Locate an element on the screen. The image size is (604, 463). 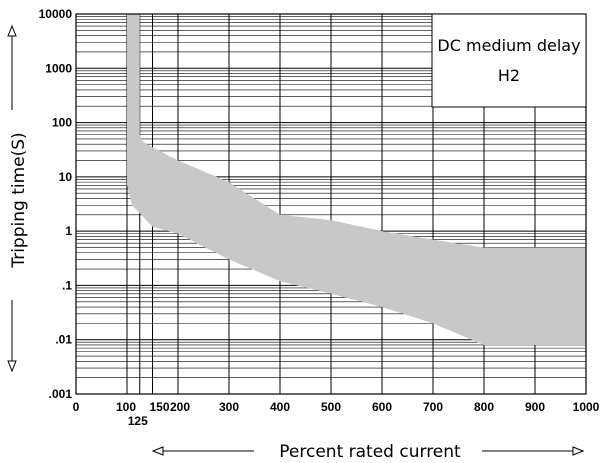
x-tick-label: 200 is located at coordinates (180, 407).